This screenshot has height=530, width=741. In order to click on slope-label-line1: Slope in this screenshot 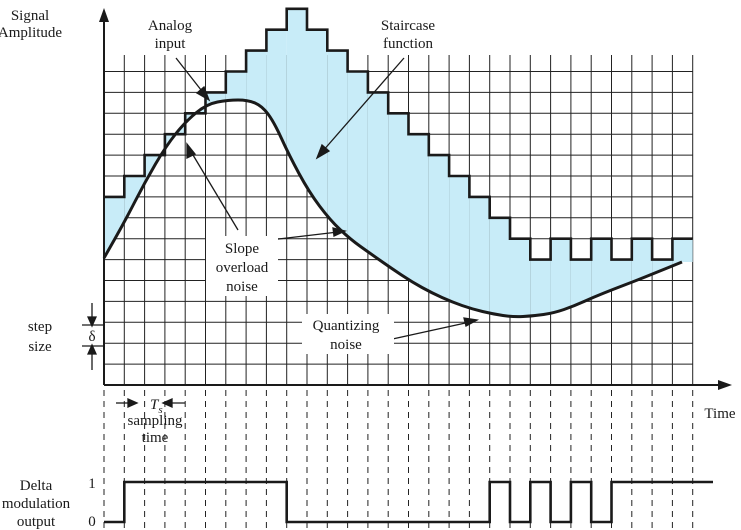, I will do `click(242, 249)`.